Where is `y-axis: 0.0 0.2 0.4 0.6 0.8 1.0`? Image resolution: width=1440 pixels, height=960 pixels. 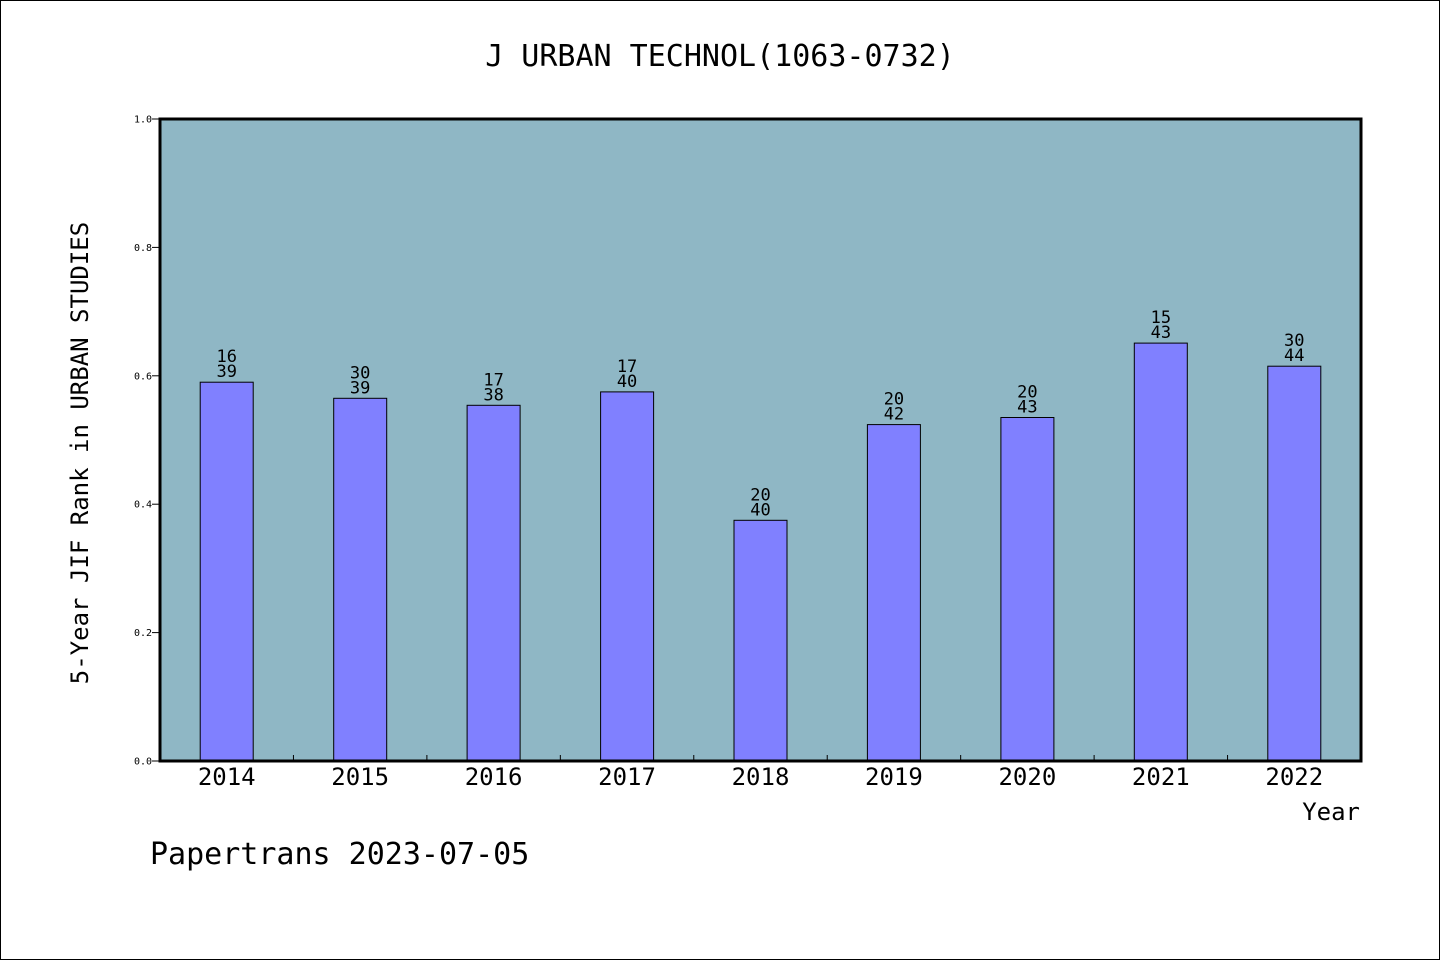 y-axis: 0.0 0.2 0.4 0.6 0.8 1.0 is located at coordinates (147, 441).